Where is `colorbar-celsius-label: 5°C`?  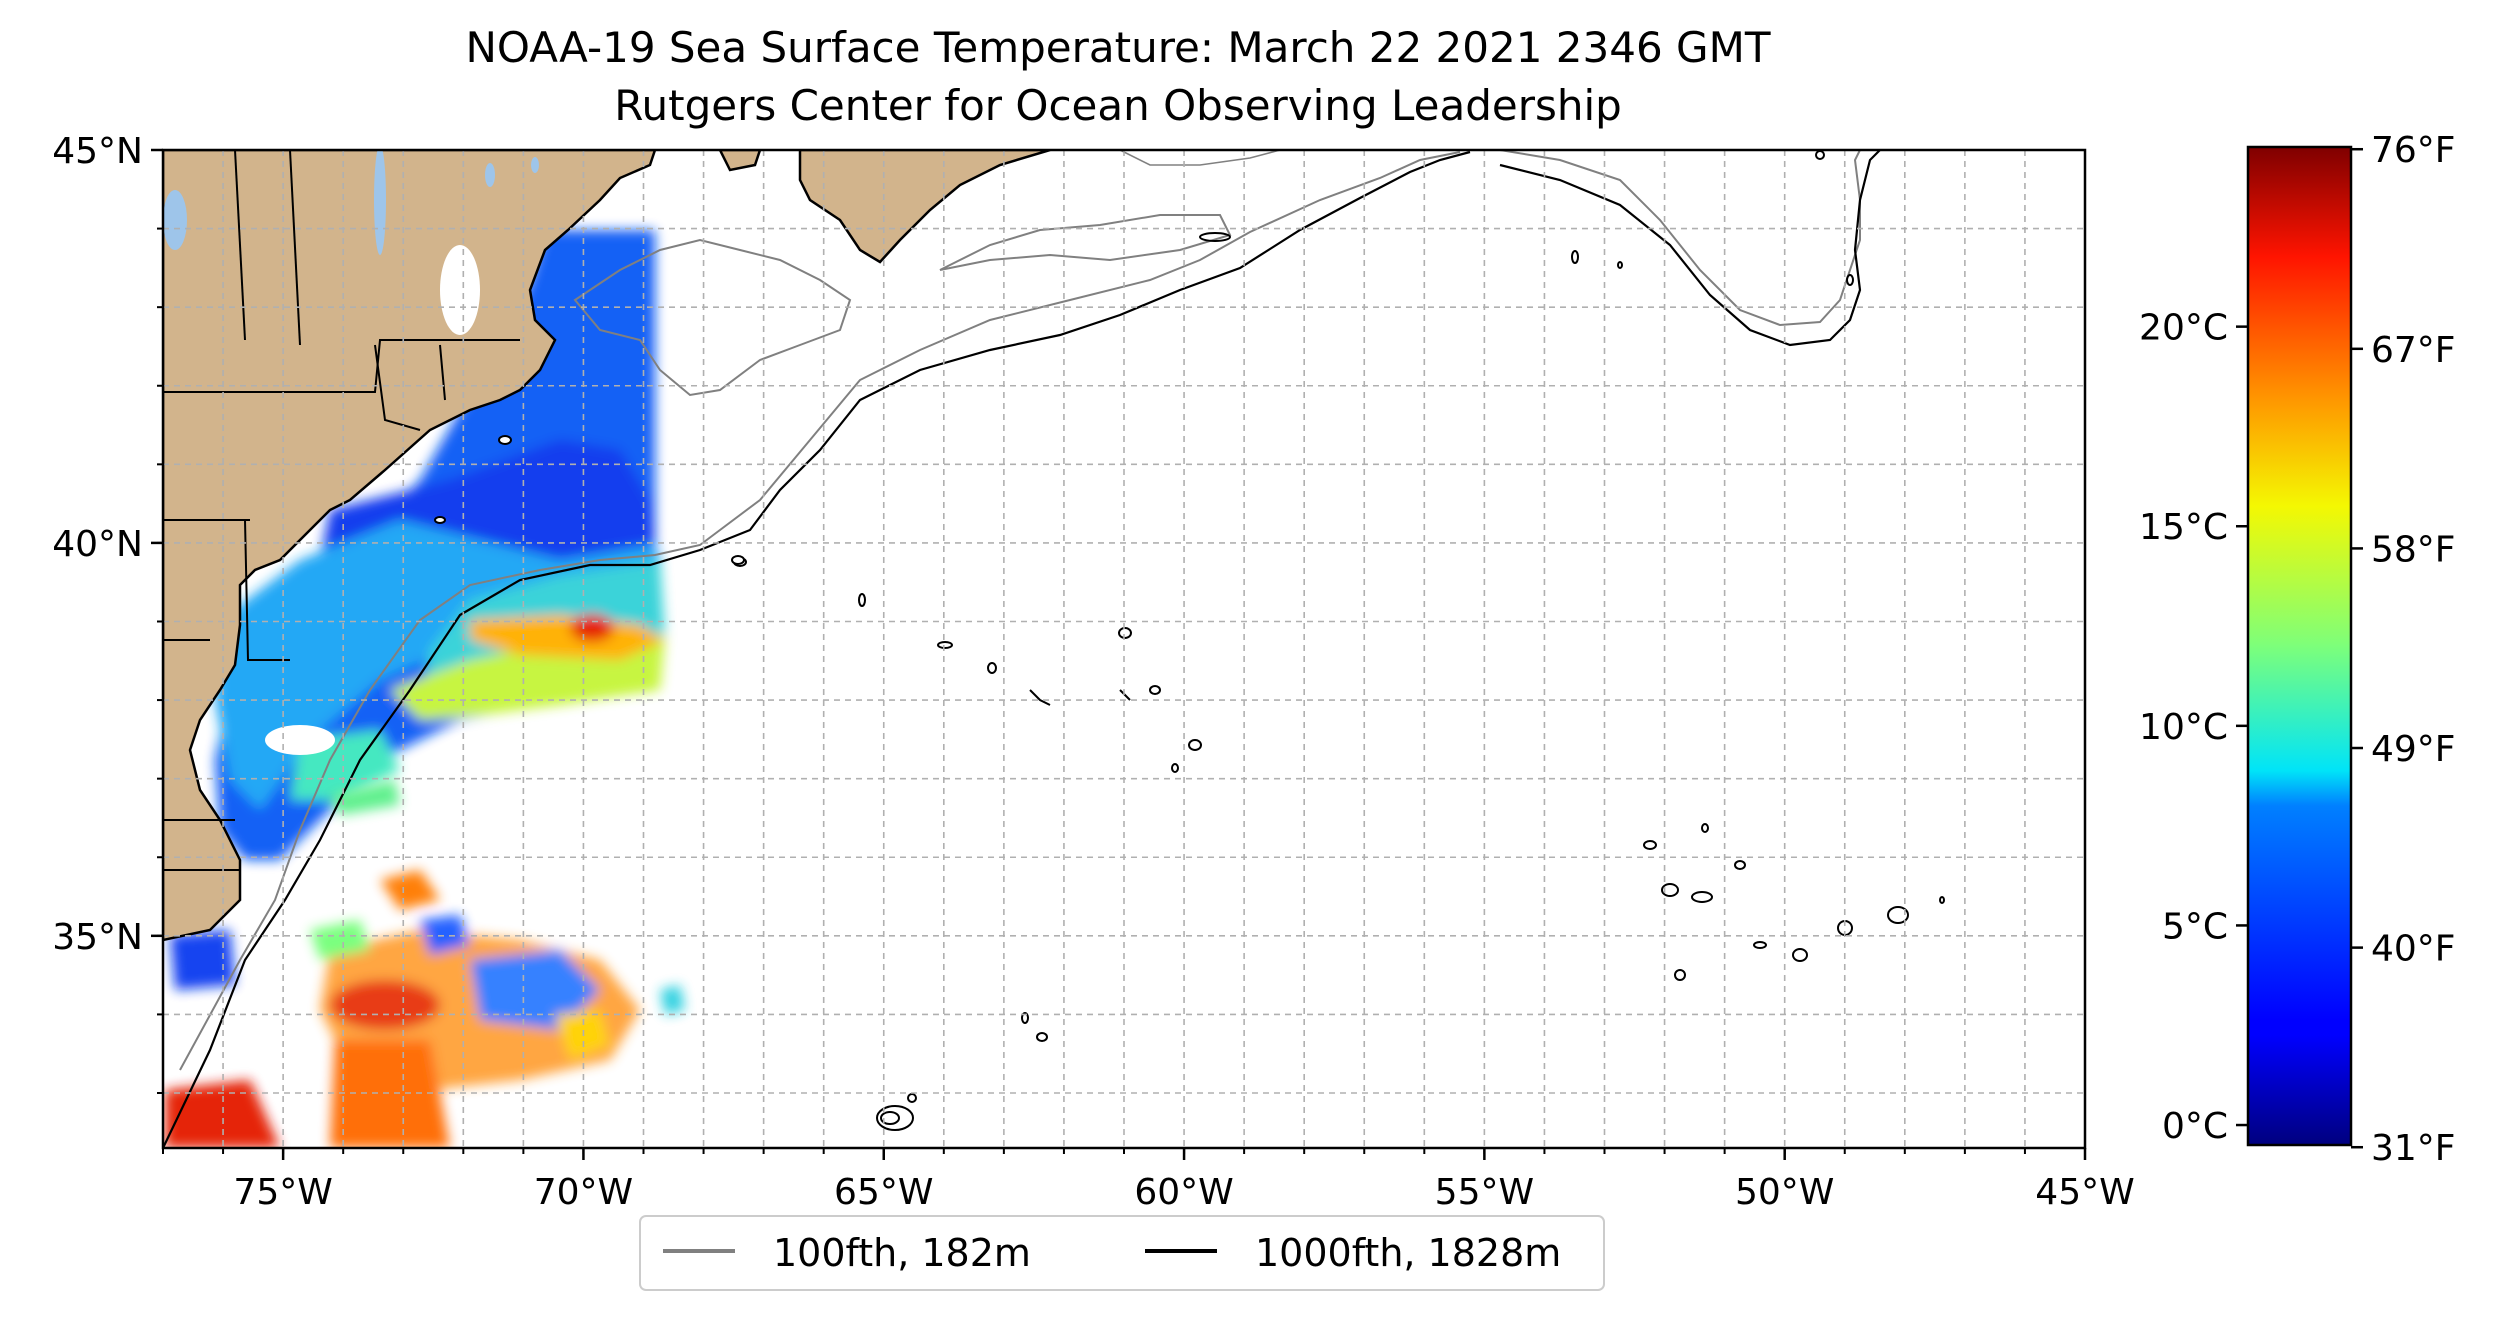 colorbar-celsius-label: 5°C is located at coordinates (2195, 926).